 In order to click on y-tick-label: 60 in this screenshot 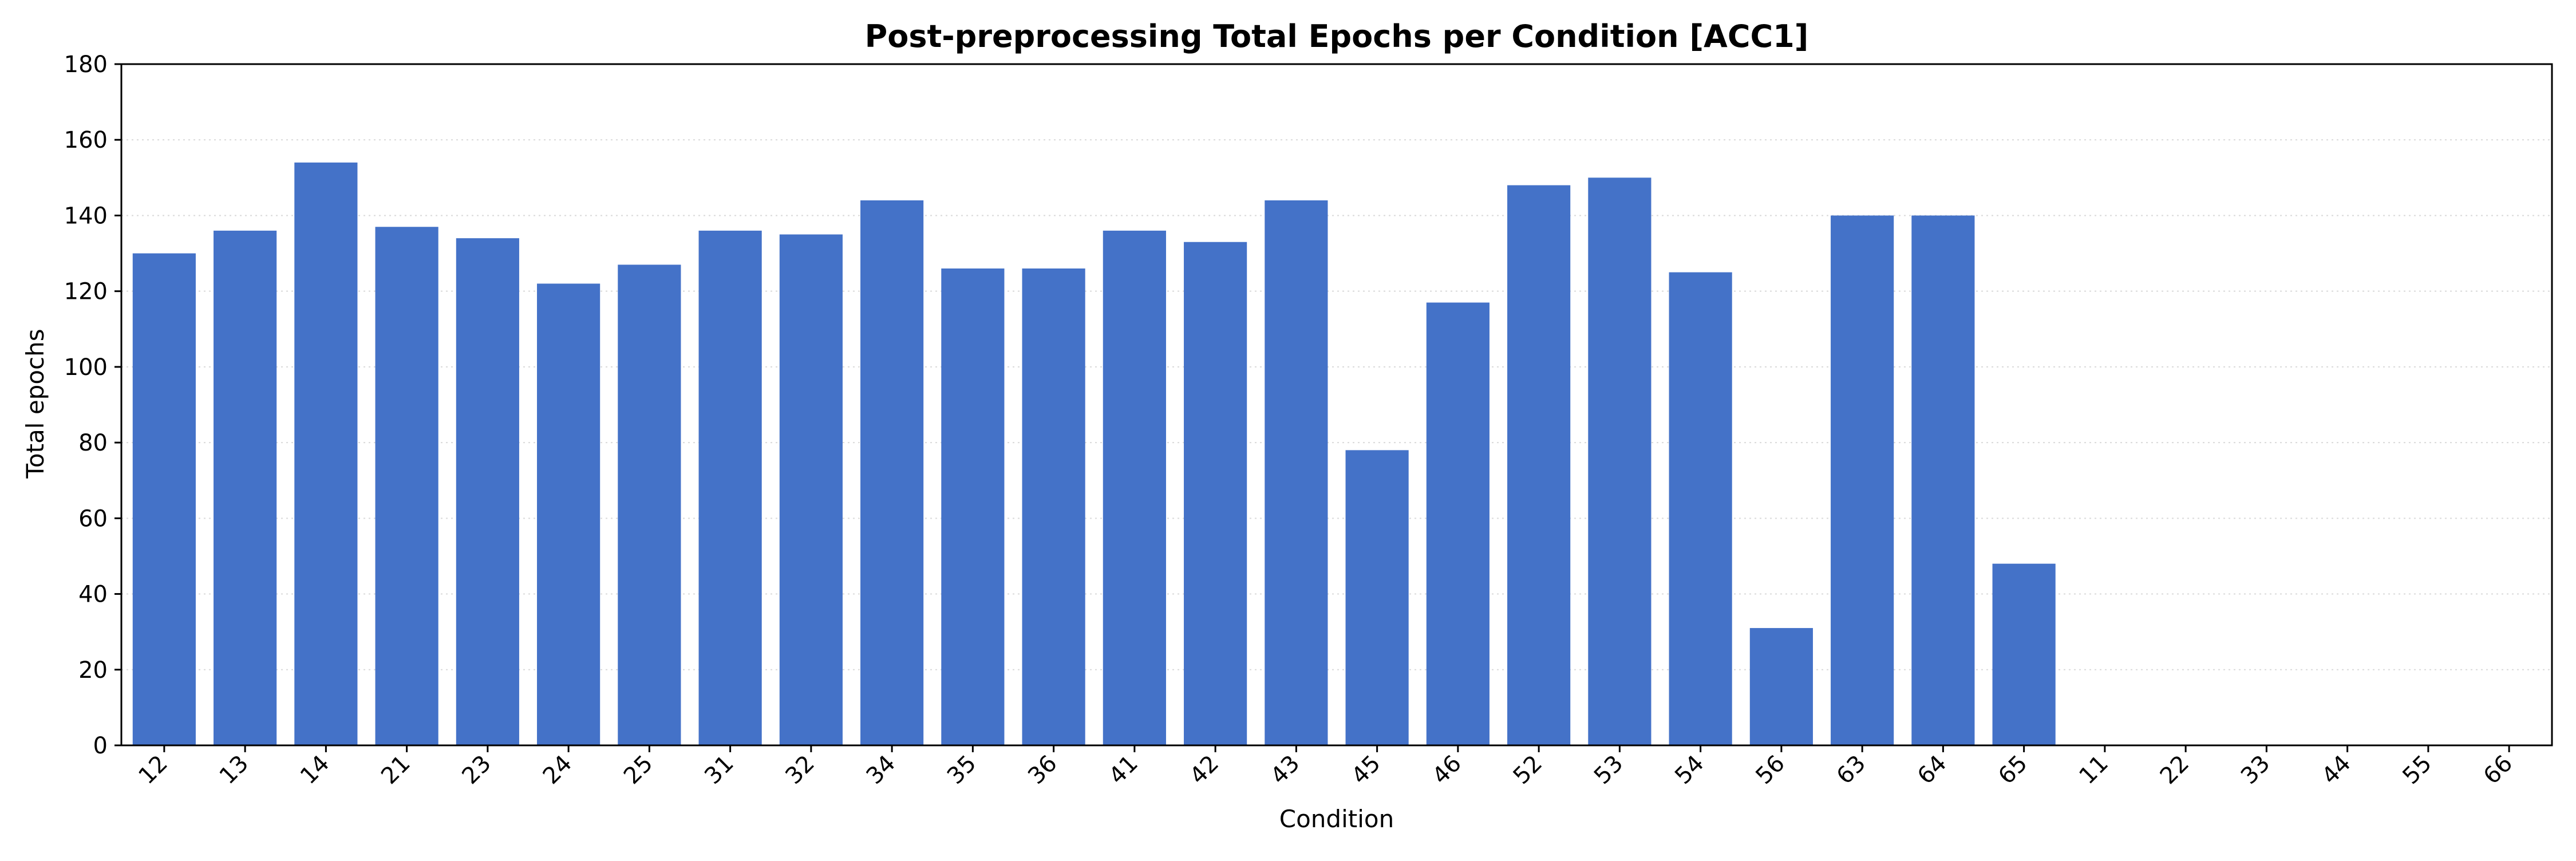, I will do `click(93, 518)`.